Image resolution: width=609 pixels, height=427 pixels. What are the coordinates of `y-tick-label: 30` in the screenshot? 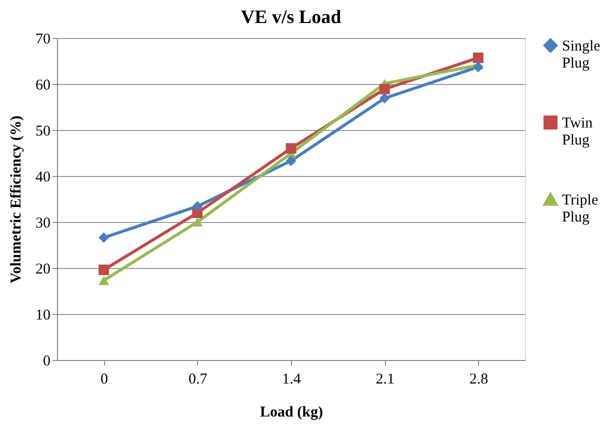 It's located at (43, 224).